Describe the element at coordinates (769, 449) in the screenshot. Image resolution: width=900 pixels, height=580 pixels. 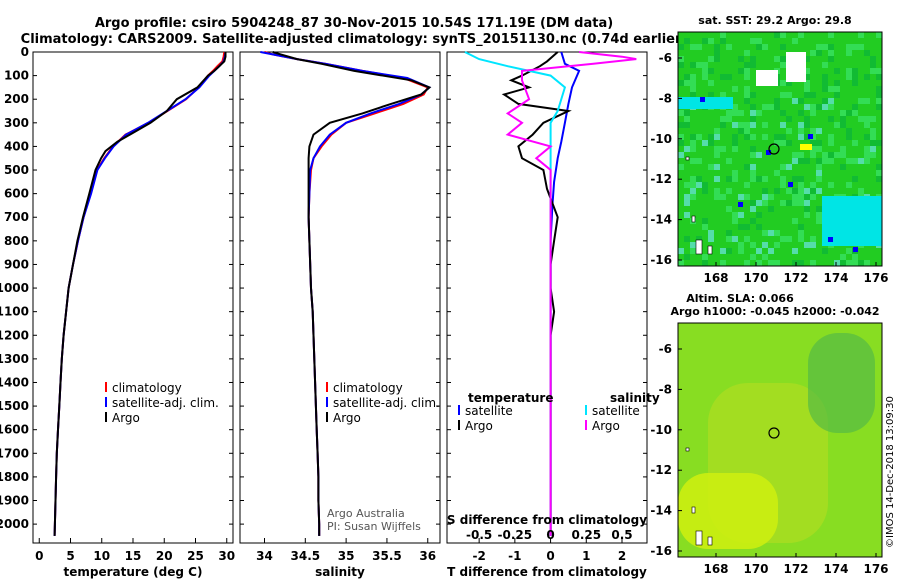
I see `sla-map: -6 -8 -10 -12 -14 -16 168 170 172 174 176` at that location.